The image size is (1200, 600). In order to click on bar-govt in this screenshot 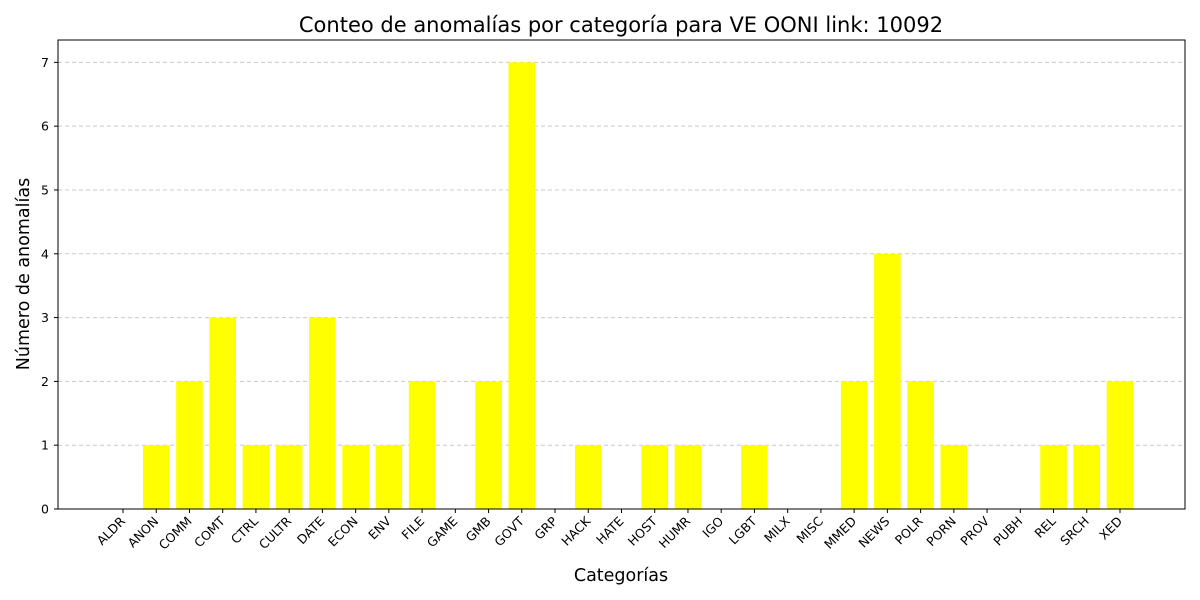, I will do `click(522, 285)`.